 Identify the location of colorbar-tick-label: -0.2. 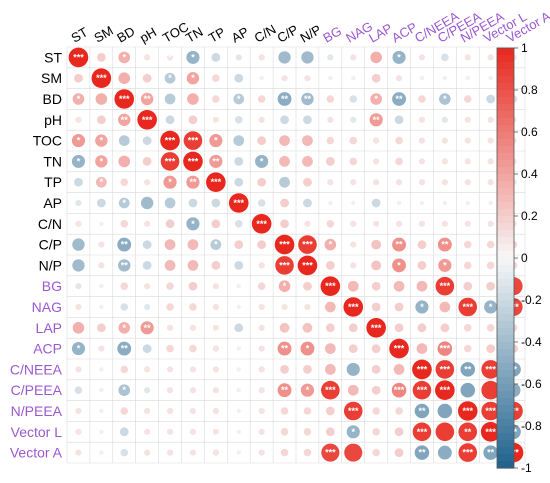
(531, 300).